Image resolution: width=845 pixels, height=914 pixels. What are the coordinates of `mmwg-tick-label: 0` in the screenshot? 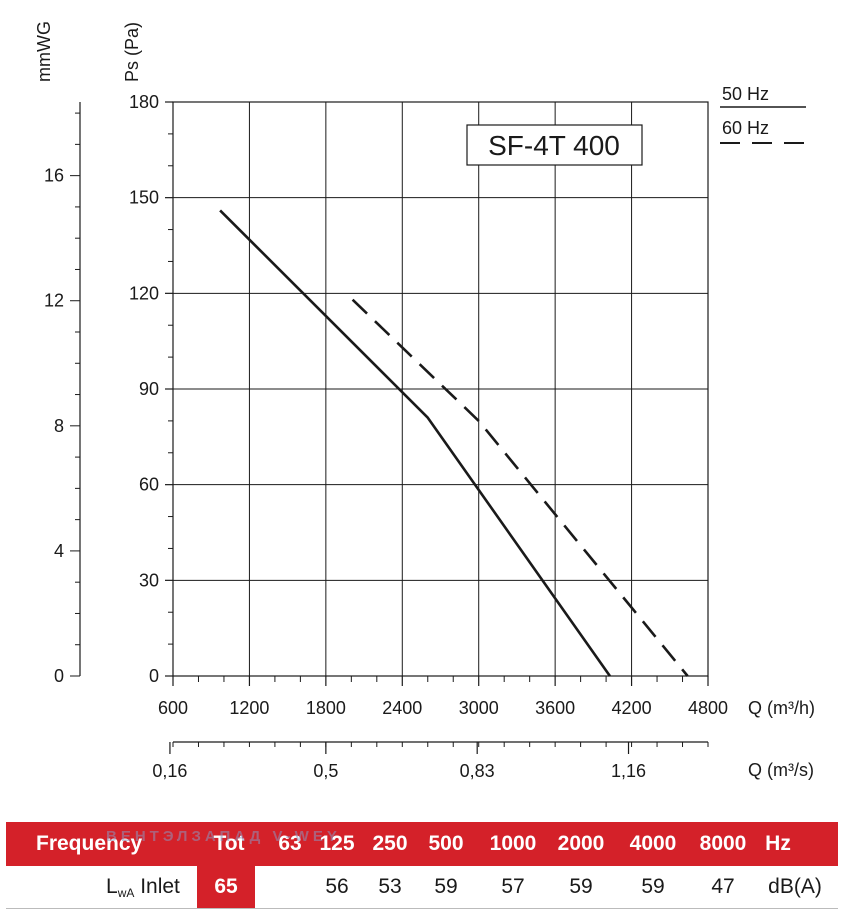 It's located at (59, 676).